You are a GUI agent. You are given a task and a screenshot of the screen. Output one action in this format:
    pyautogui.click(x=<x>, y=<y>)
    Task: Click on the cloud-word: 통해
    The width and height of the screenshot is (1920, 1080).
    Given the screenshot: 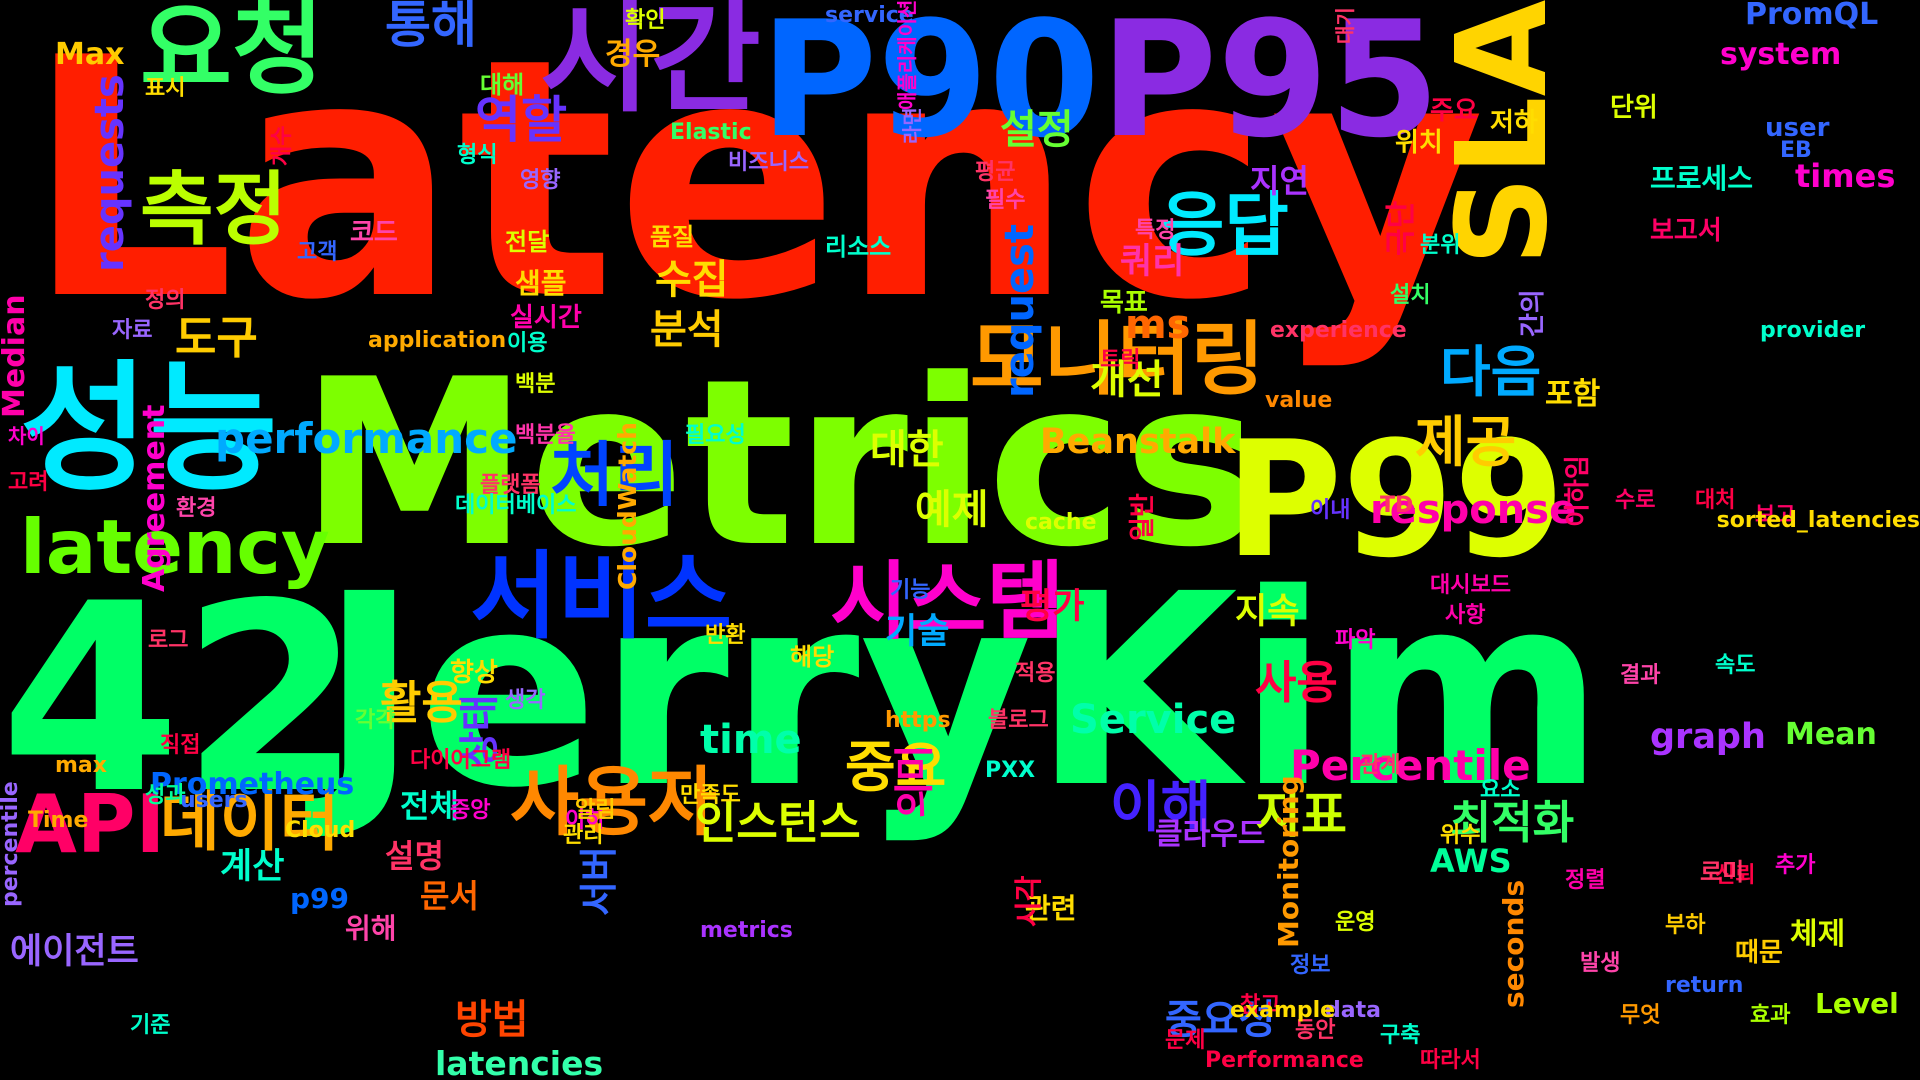 What is the action you would take?
    pyautogui.click(x=431, y=27)
    